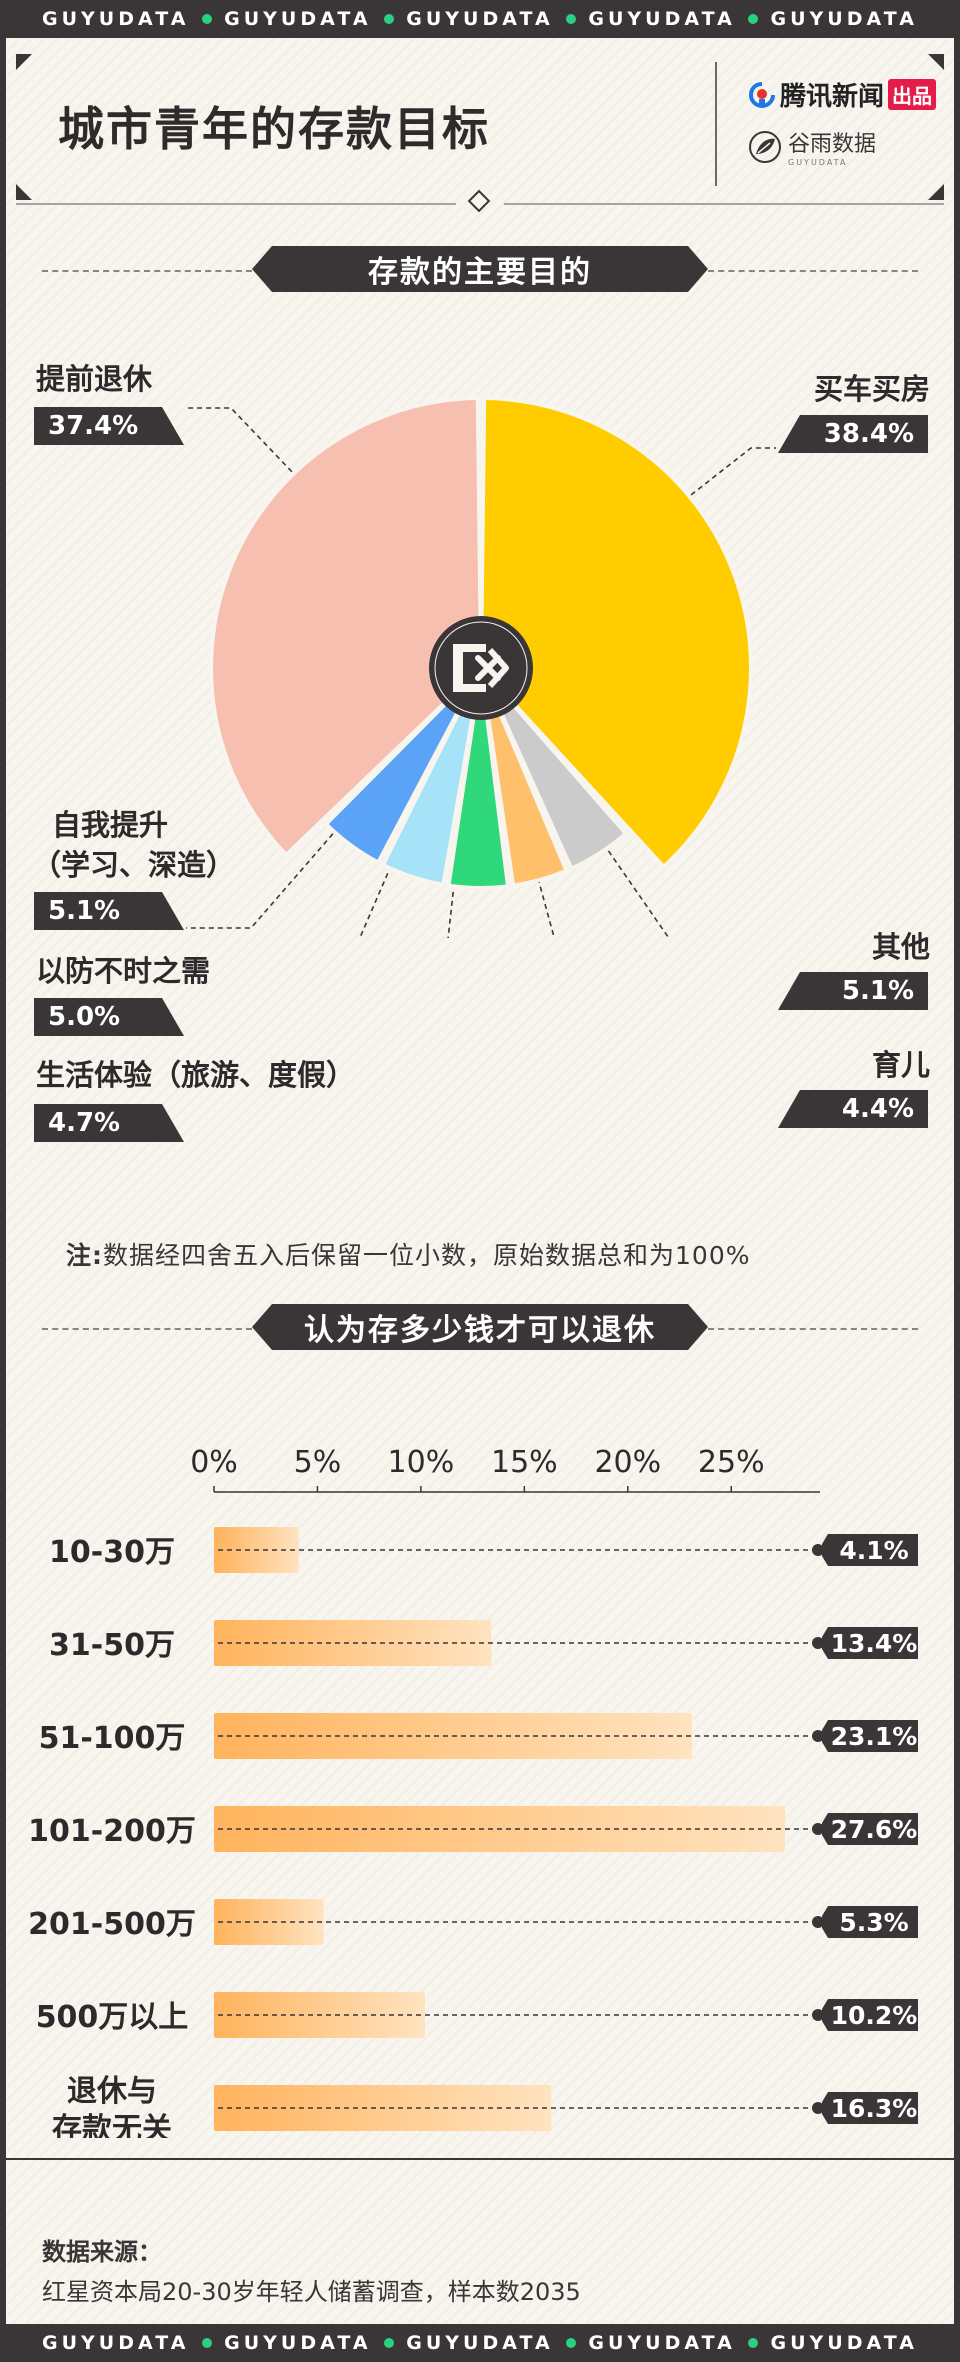 The width and height of the screenshot is (960, 2362). Describe the element at coordinates (765, 146) in the screenshot. I see `guyu-leaf-icon` at that location.